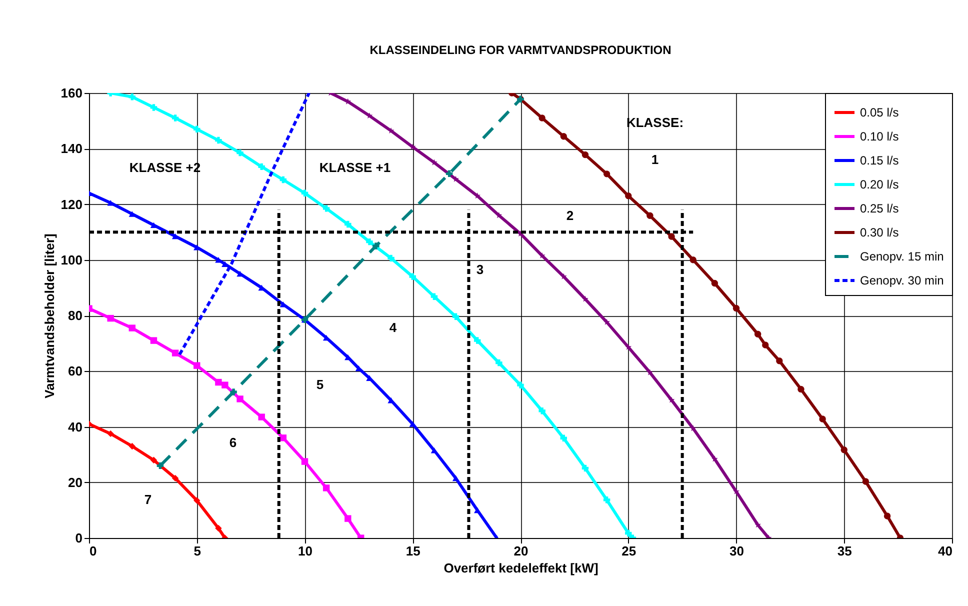 Image resolution: width=968 pixels, height=606 pixels. I want to click on x-tick-label: 5, so click(197, 551).